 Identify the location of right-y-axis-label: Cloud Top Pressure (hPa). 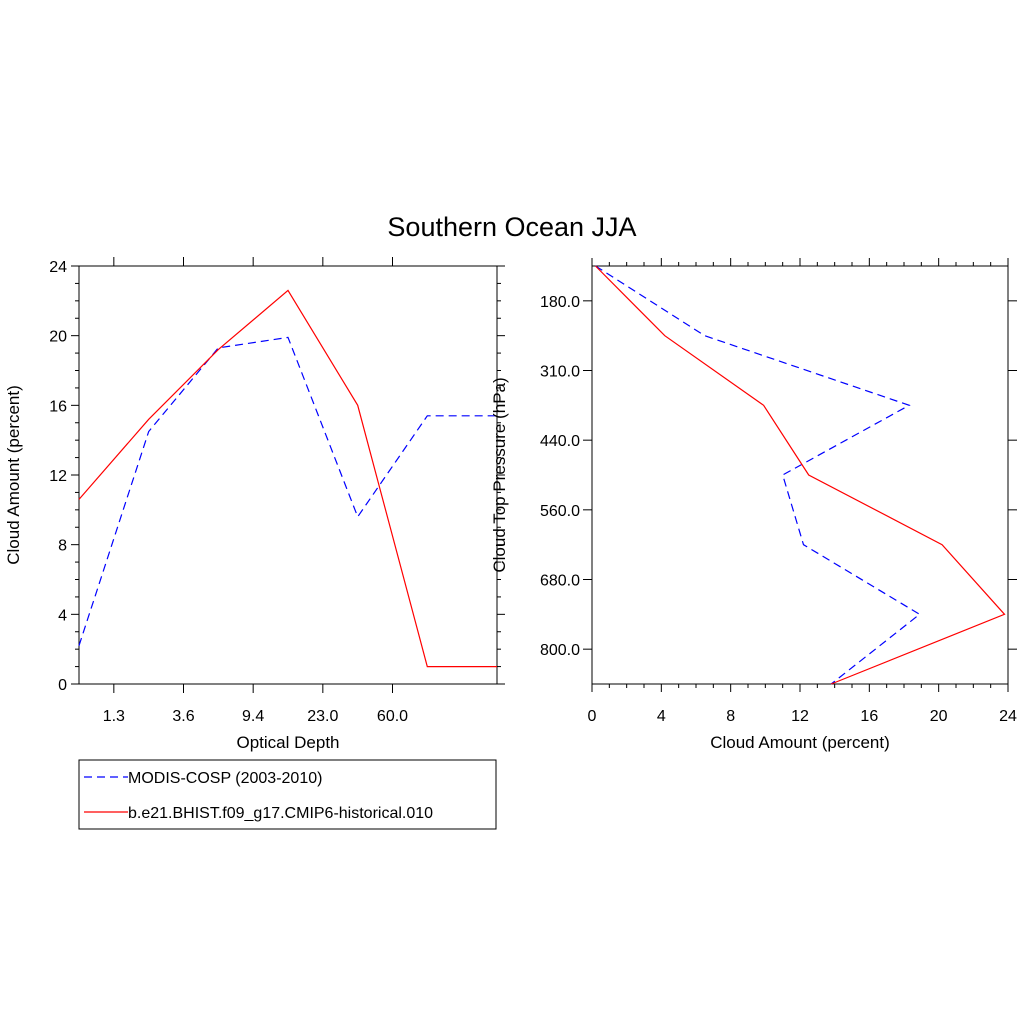
(499, 474).